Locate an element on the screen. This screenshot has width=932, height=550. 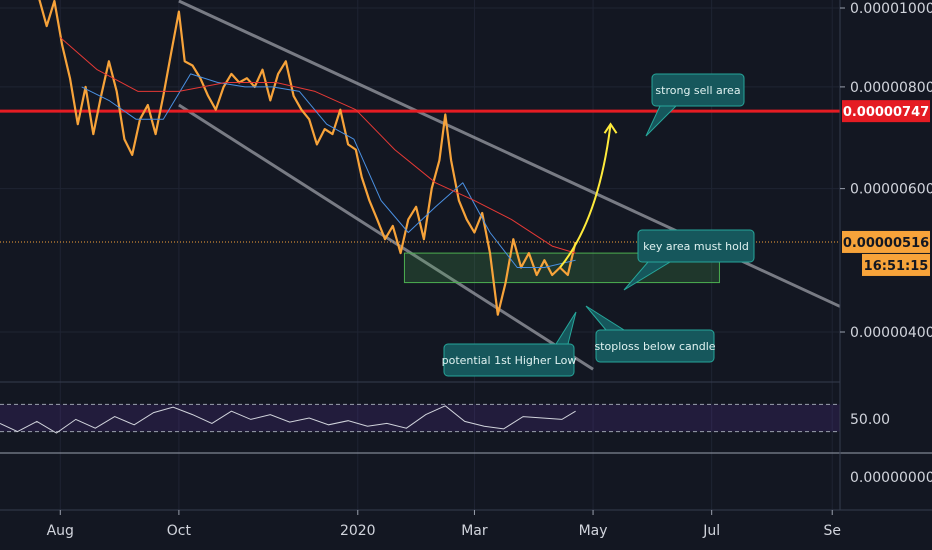
callout-3: potential 1st Higher Low is located at coordinates (509, 344).